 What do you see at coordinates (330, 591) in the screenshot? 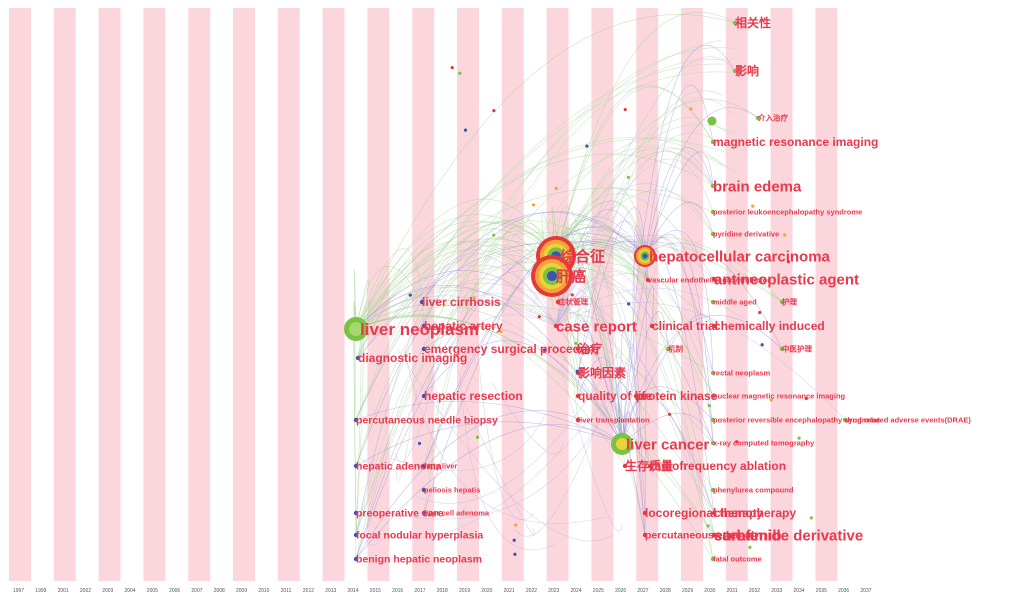
I see `year-tick-label: 2013` at bounding box center [330, 591].